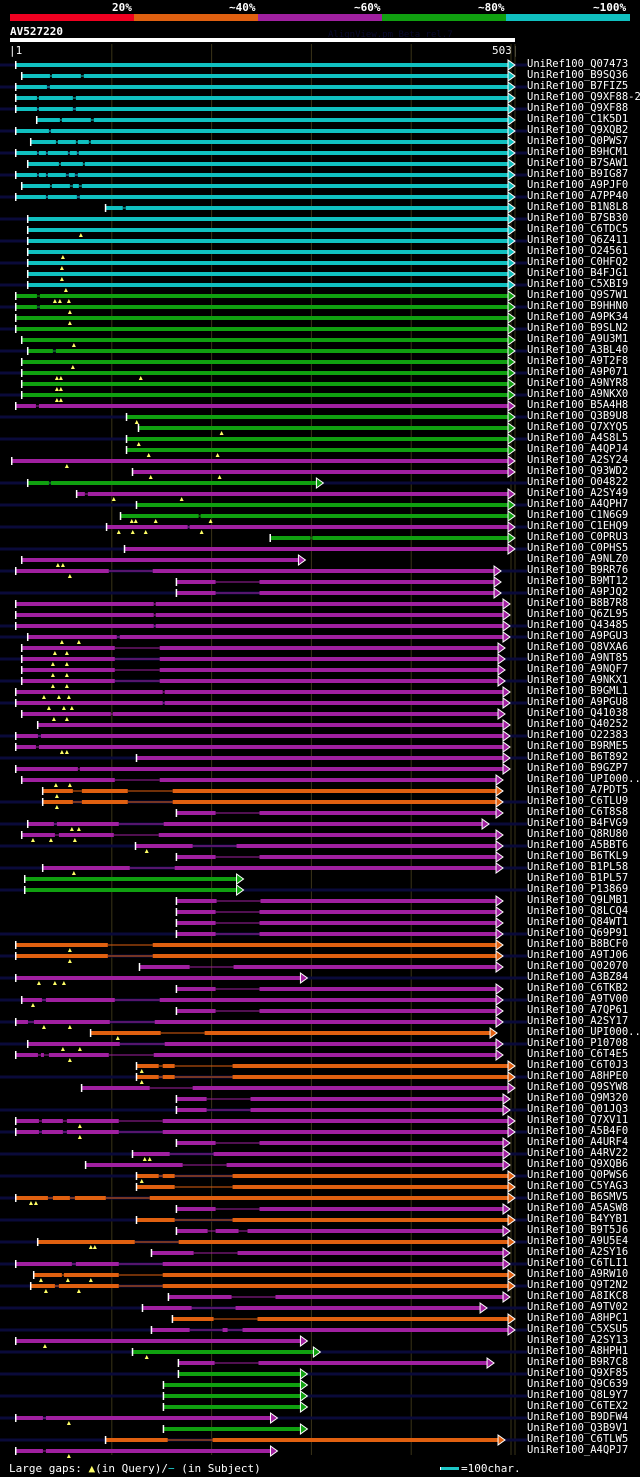 Image resolution: width=640 pixels, height=1477 pixels. Describe the element at coordinates (578, 570) in the screenshot. I see `hit-label: UniRef100_B9RR76` at that location.